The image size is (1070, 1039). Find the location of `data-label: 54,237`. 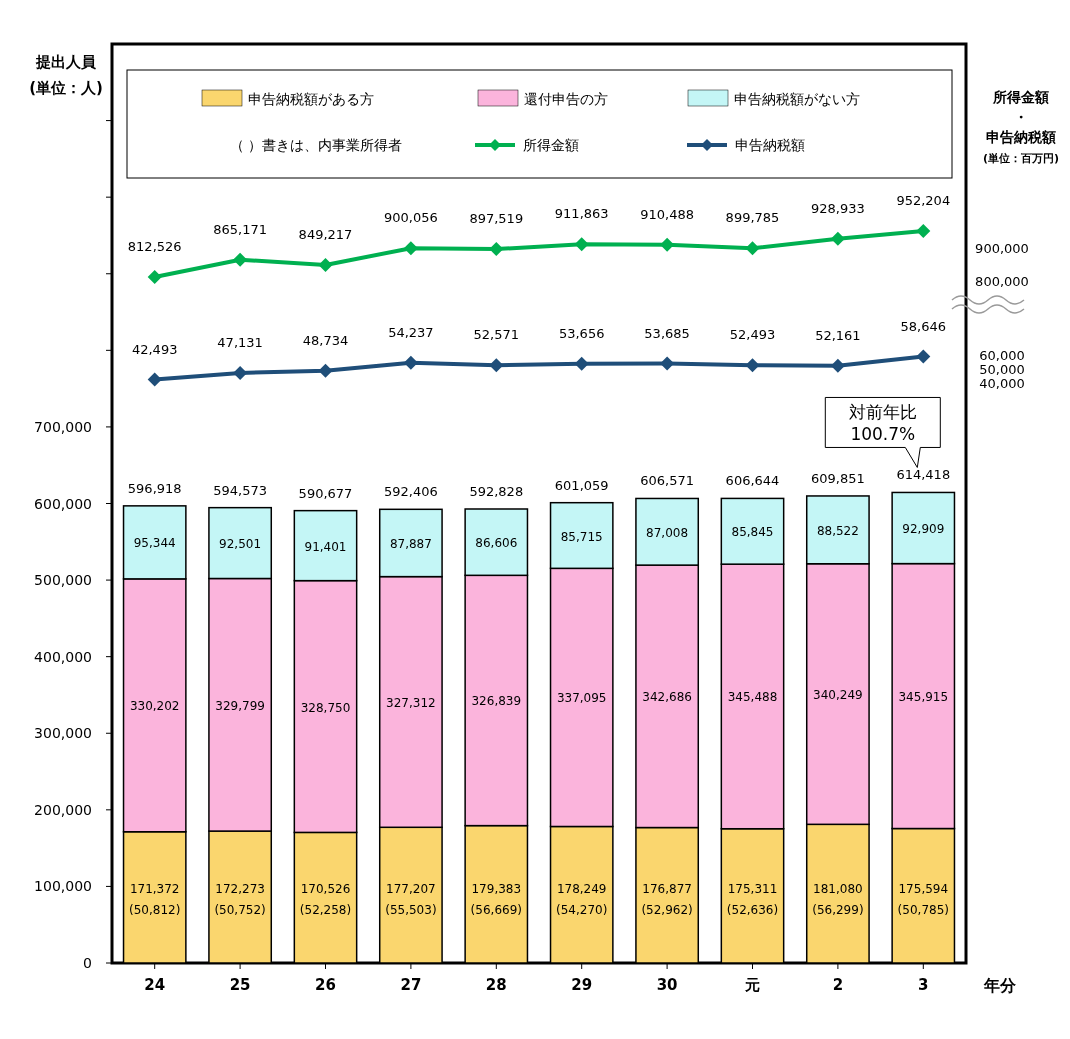

data-label: 54,237 is located at coordinates (411, 332).